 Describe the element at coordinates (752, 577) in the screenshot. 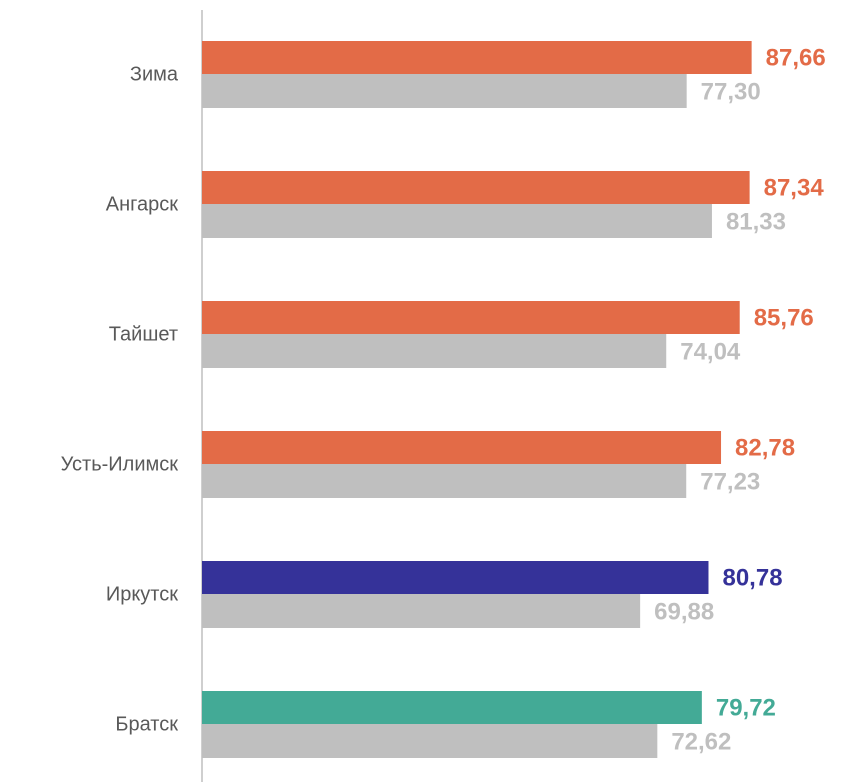

I see `value-label: 80,78` at that location.